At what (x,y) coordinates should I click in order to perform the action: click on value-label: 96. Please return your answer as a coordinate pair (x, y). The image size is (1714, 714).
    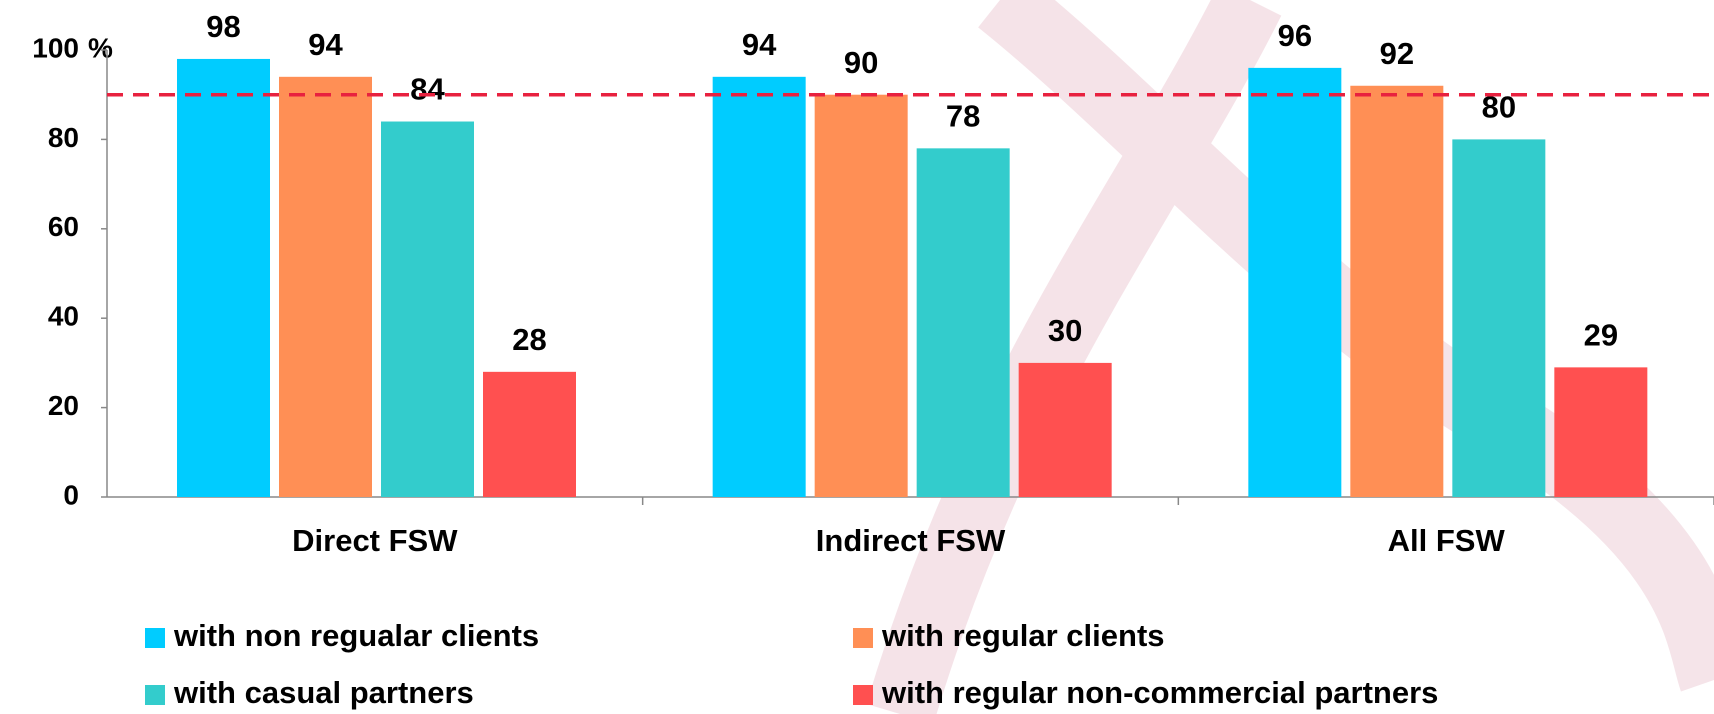
    Looking at the image, I should click on (1295, 35).